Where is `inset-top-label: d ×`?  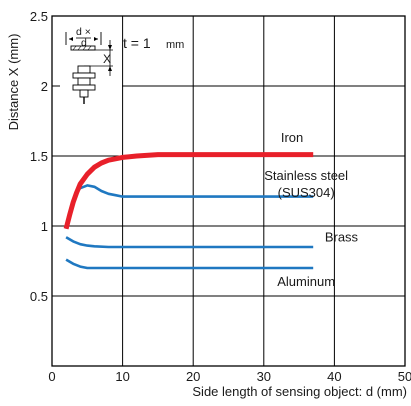 inset-top-label: d × is located at coordinates (83, 32).